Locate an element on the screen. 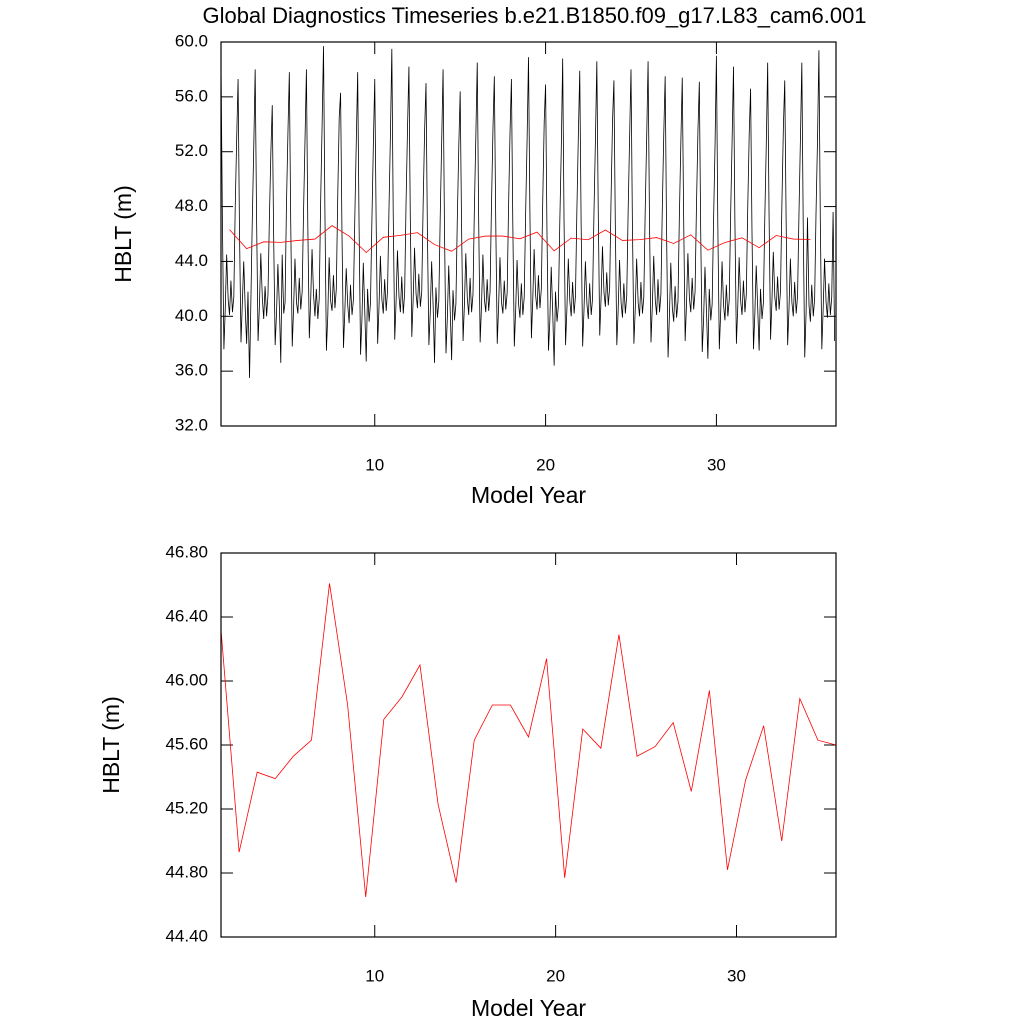  y-tick-label: 44.40 is located at coordinates (186, 935).